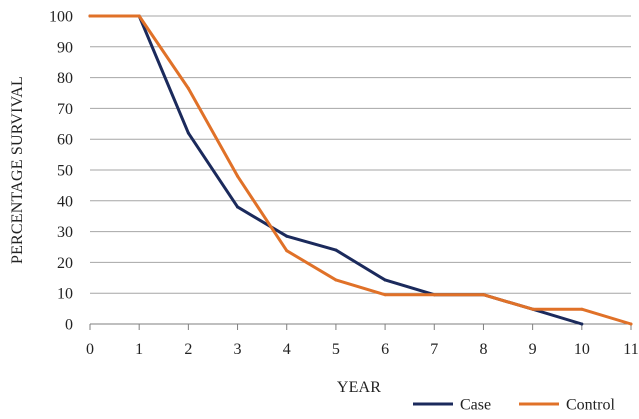  Describe the element at coordinates (630, 349) in the screenshot. I see `x-tick-label: 11` at that location.